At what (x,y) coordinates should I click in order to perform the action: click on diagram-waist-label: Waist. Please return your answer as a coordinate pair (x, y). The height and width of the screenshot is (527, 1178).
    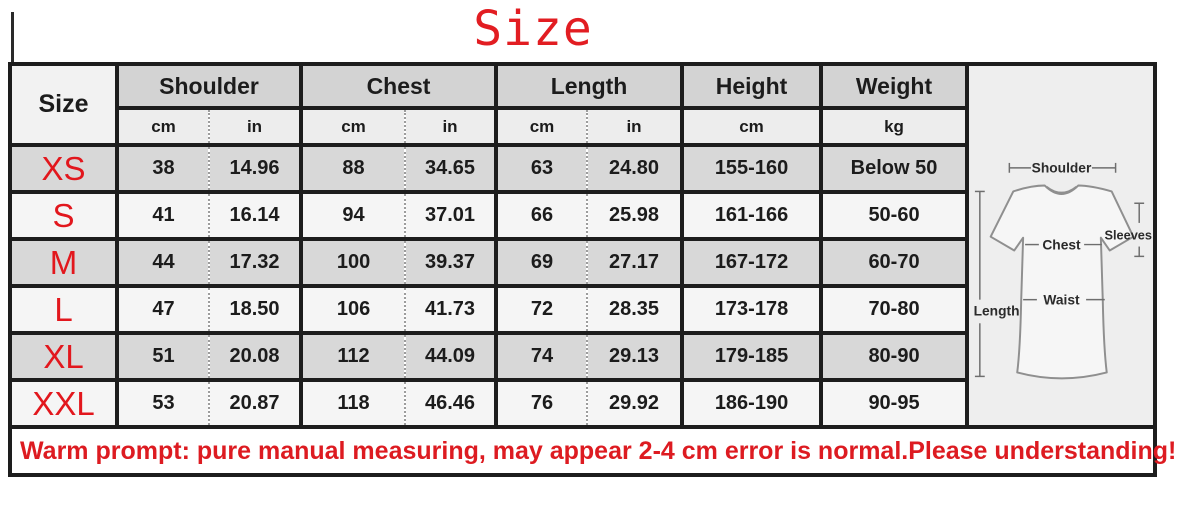
    Looking at the image, I should click on (1061, 300).